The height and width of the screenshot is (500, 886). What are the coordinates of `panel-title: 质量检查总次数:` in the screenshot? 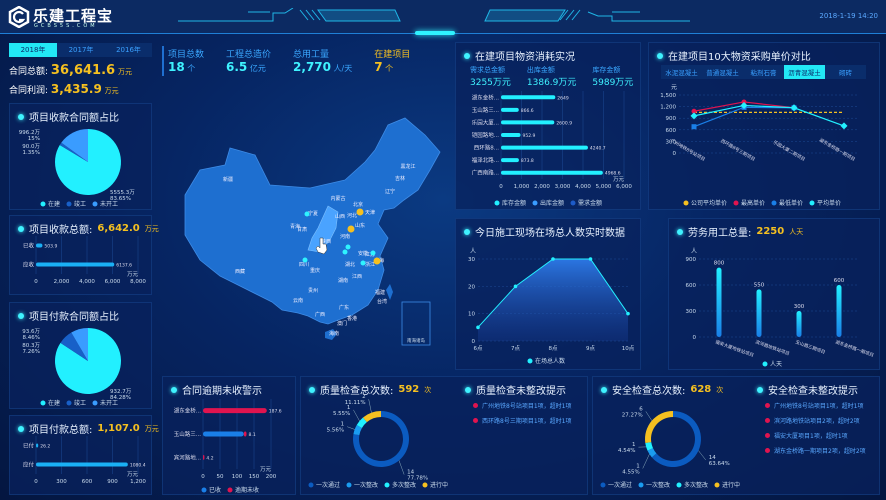 It's located at (357, 391).